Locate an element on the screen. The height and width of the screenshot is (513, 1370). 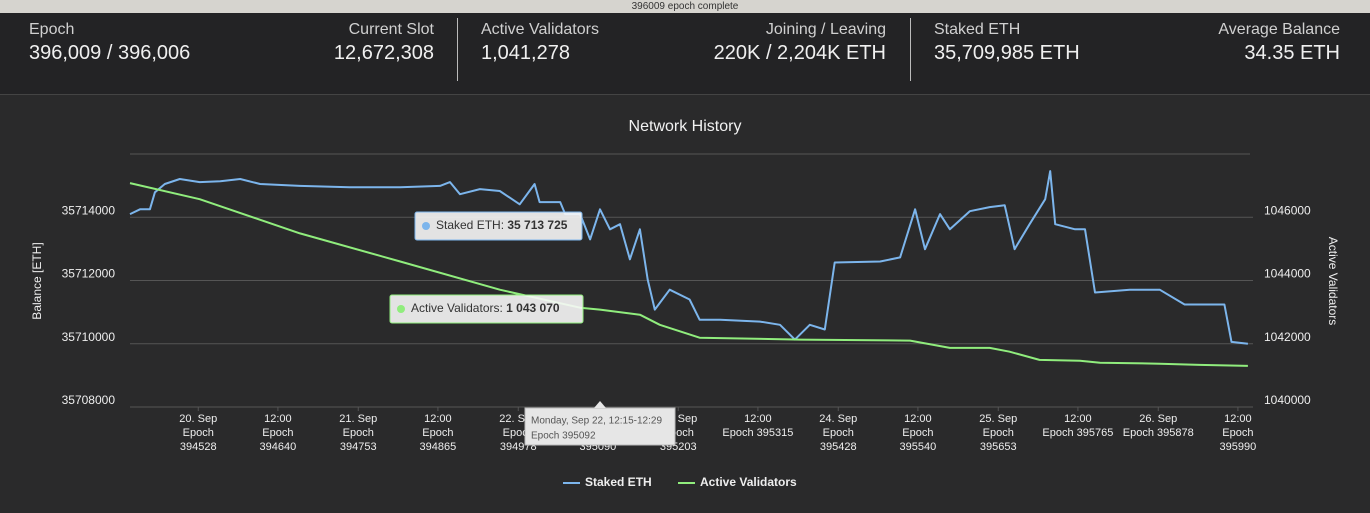
stat-label: Joining / Leaving is located at coordinates (825, 29).